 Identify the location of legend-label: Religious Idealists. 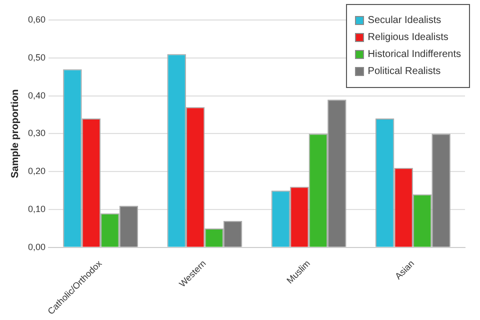
(408, 37).